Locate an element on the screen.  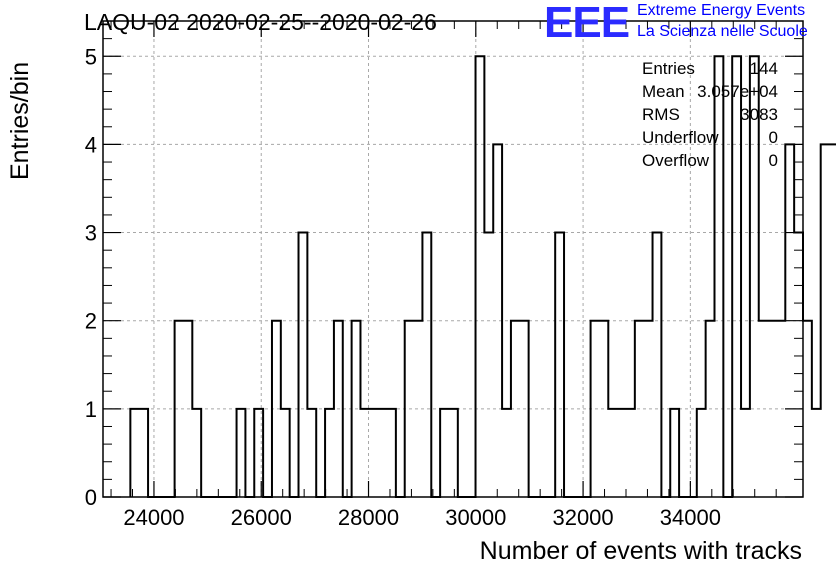
x-tick-label: 24000 is located at coordinates (153, 517).